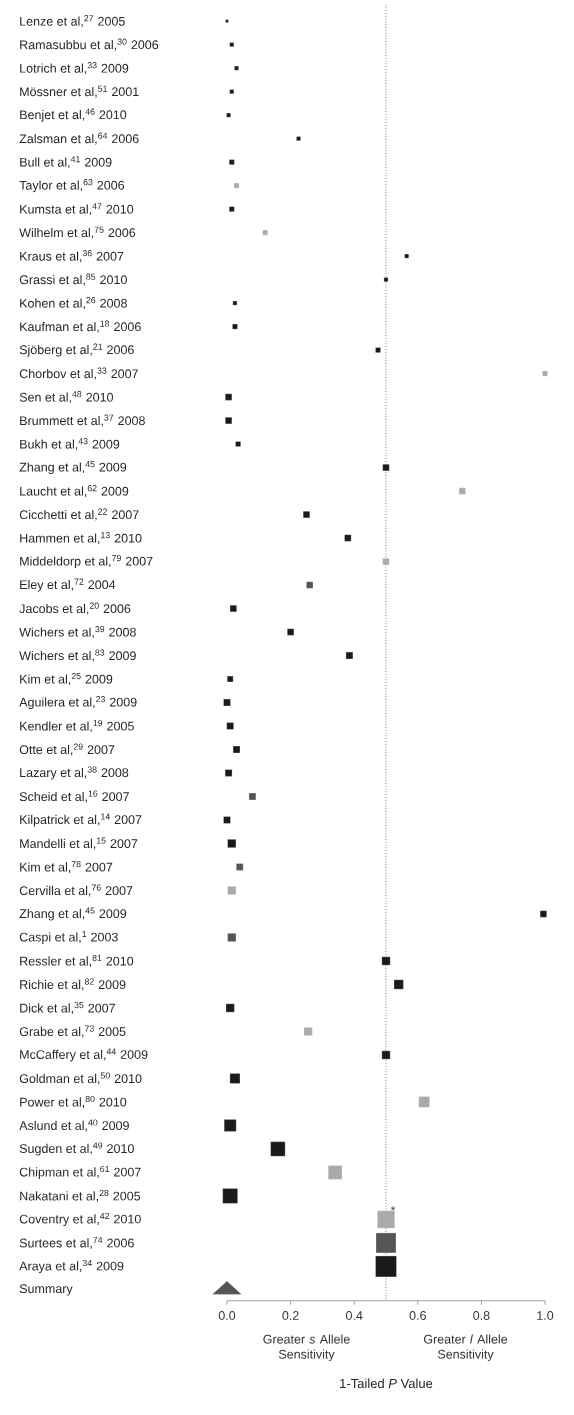 The width and height of the screenshot is (574, 1415). What do you see at coordinates (86, 562) in the screenshot?
I see `y-tick-label: Middeldorp et al,$^{79}$ 2007` at bounding box center [86, 562].